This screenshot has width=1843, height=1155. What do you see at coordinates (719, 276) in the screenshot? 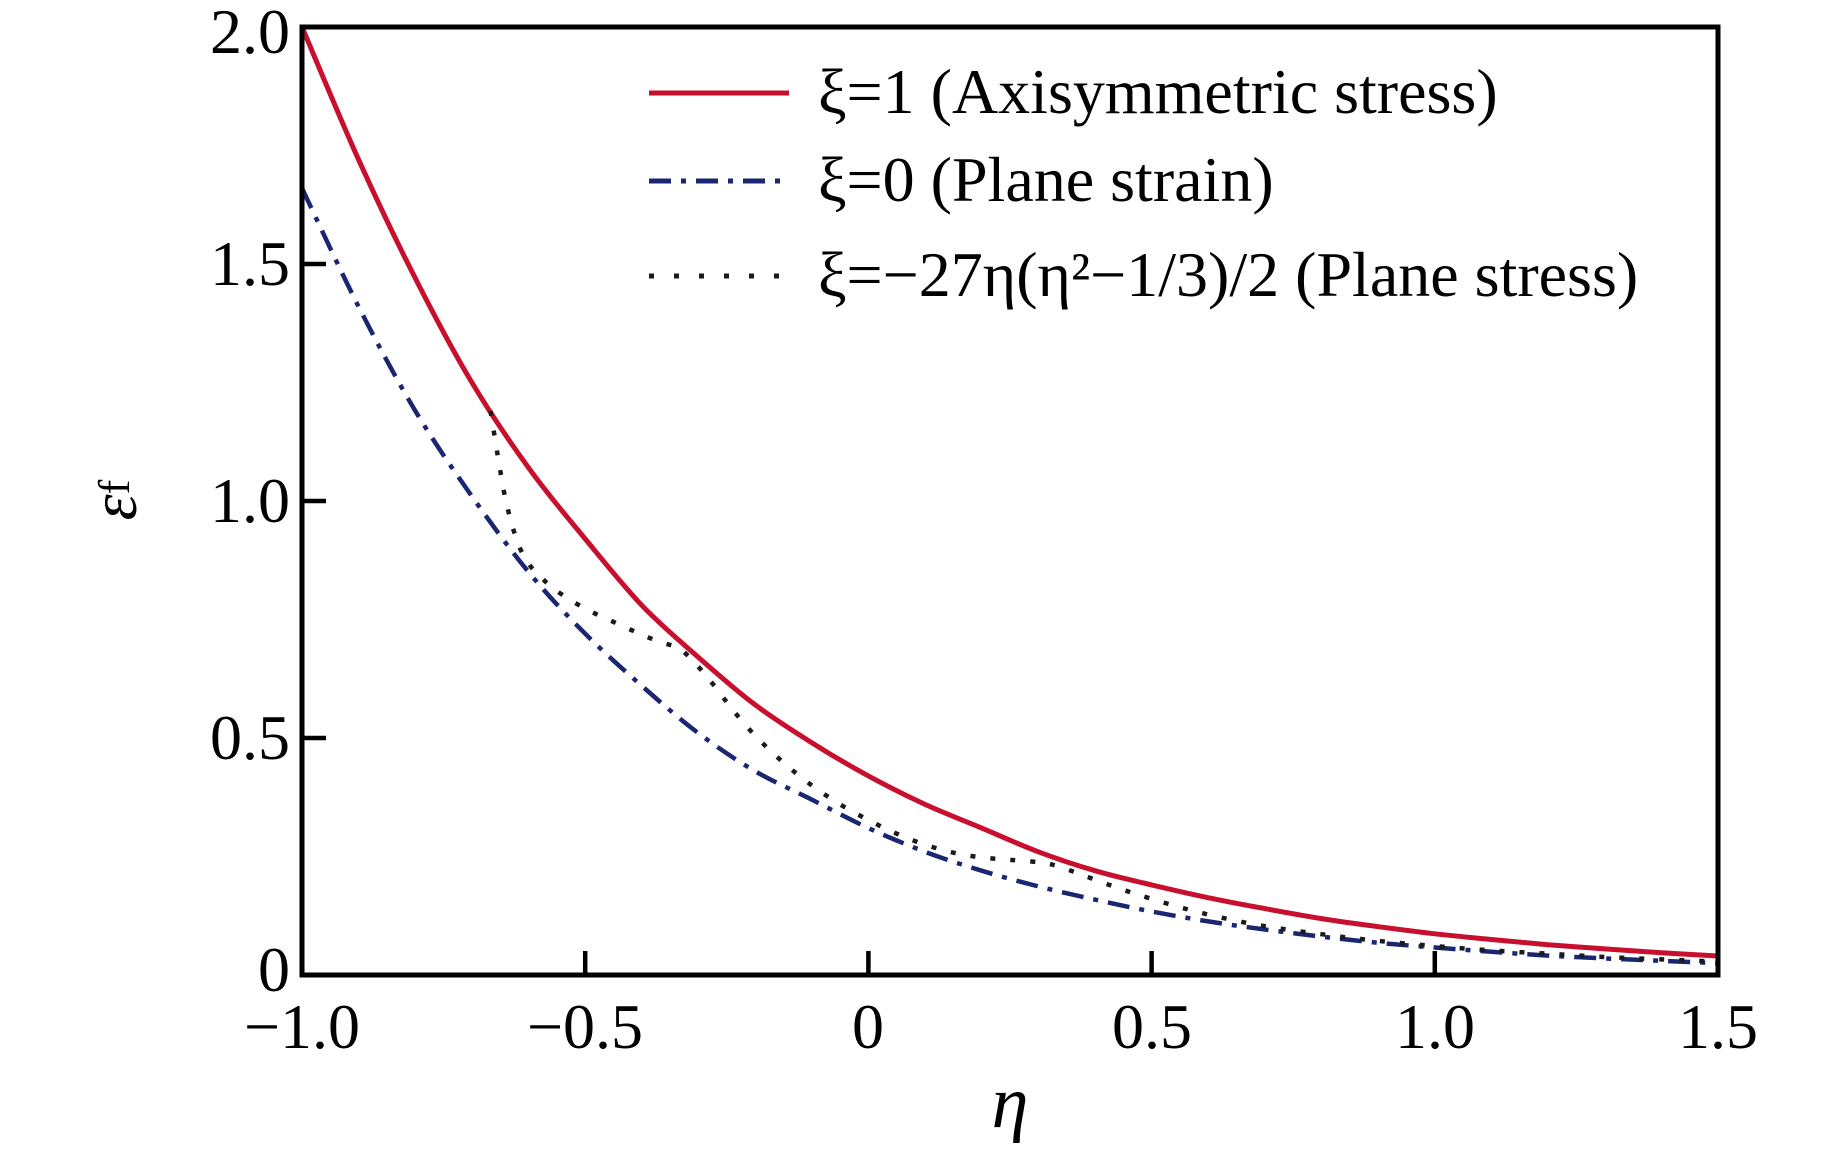
I see `legend-line-dotted-icon` at bounding box center [719, 276].